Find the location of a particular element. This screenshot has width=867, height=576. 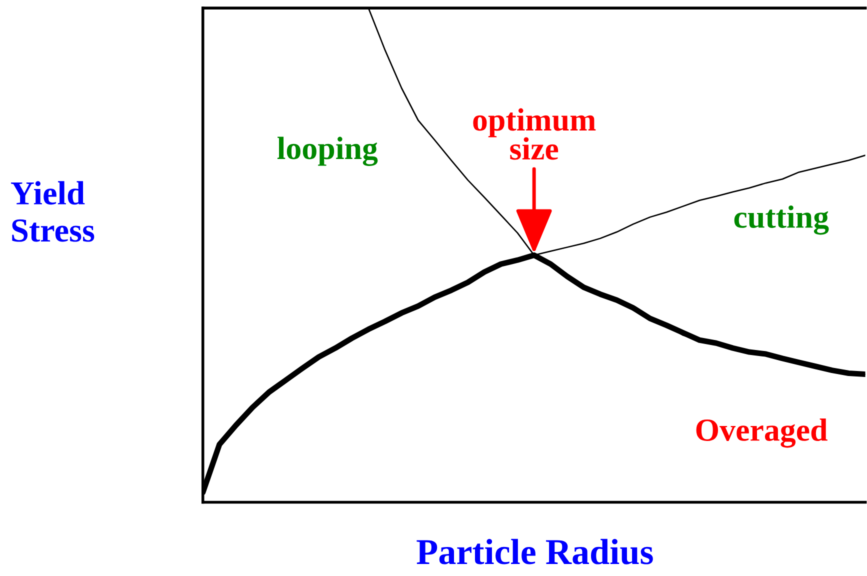

x-axis-title: Particle Radius is located at coordinates (534, 551).